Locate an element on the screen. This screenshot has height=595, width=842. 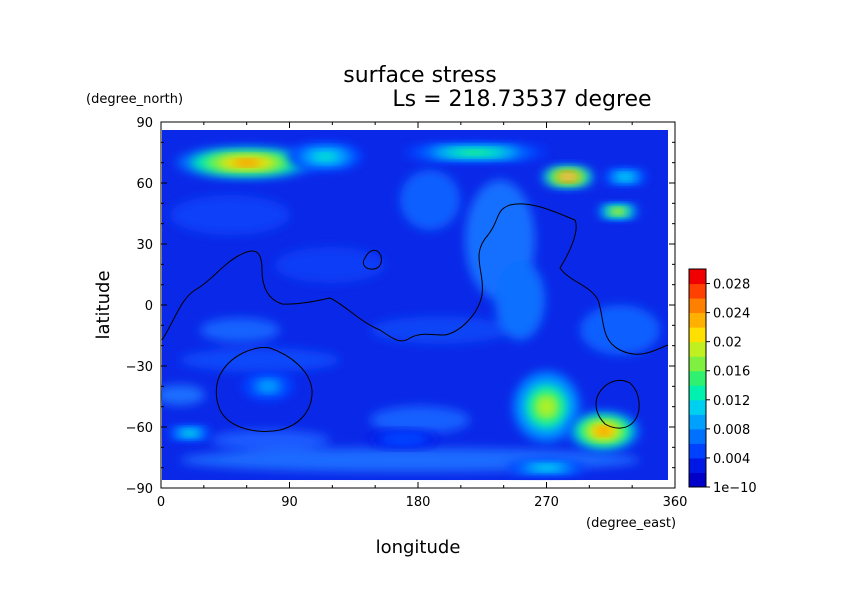
colorbar-tick-label: 0.02 is located at coordinates (727, 343).